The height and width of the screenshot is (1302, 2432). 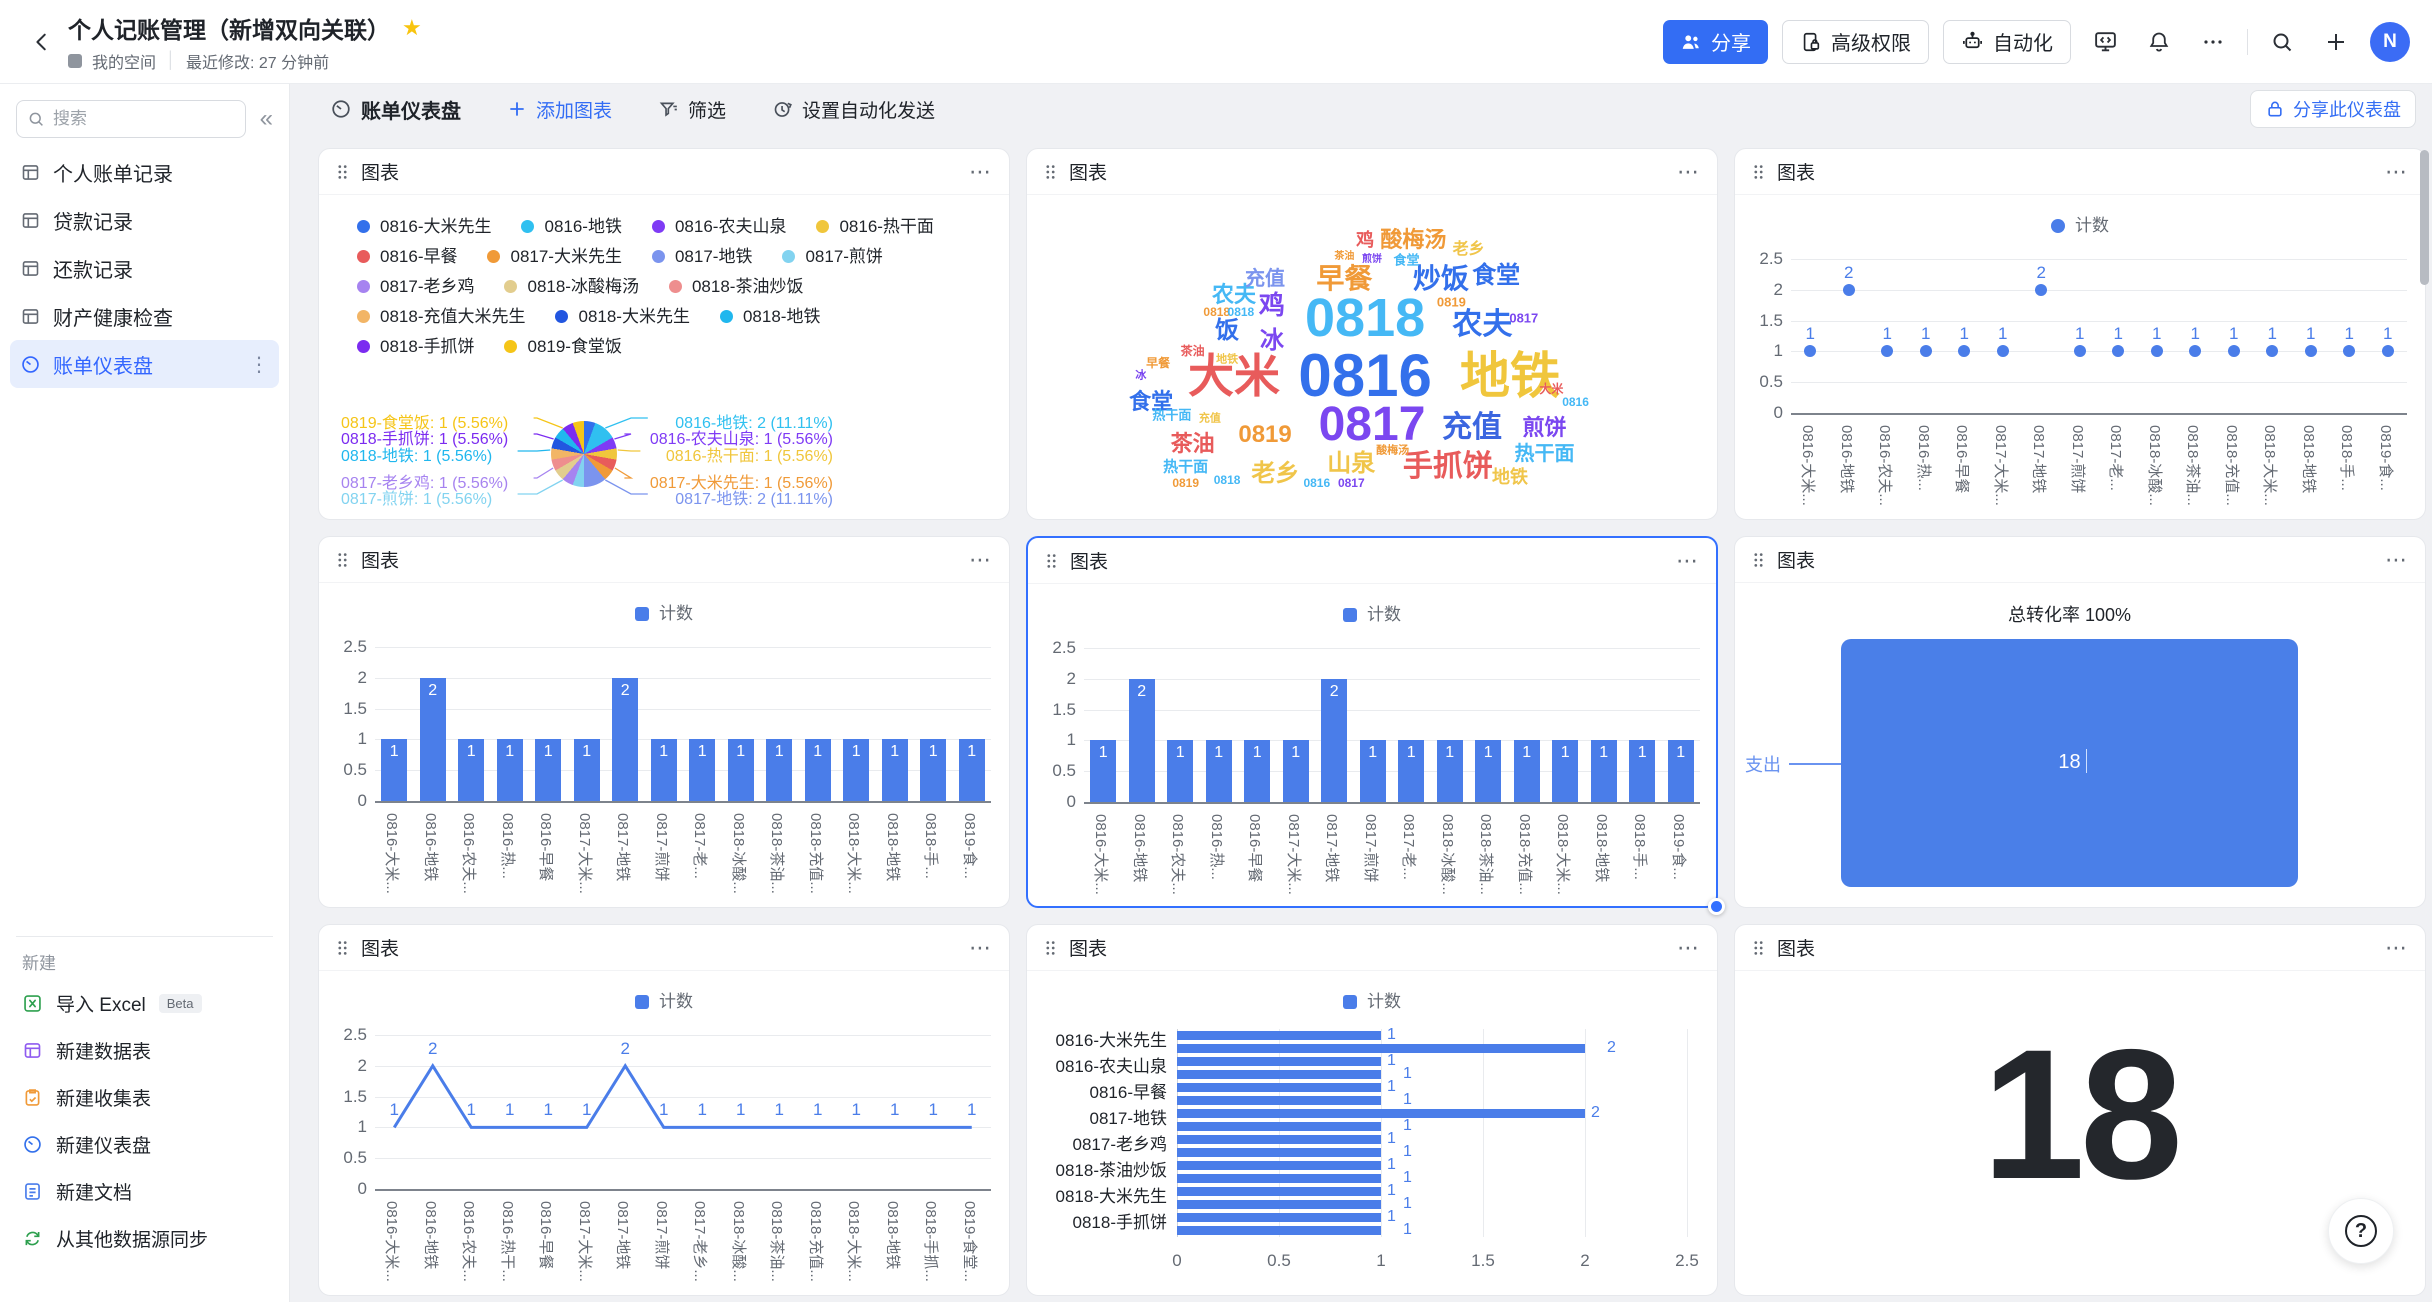 I want to click on wordcloud-word: 充值, so click(x=1209, y=418).